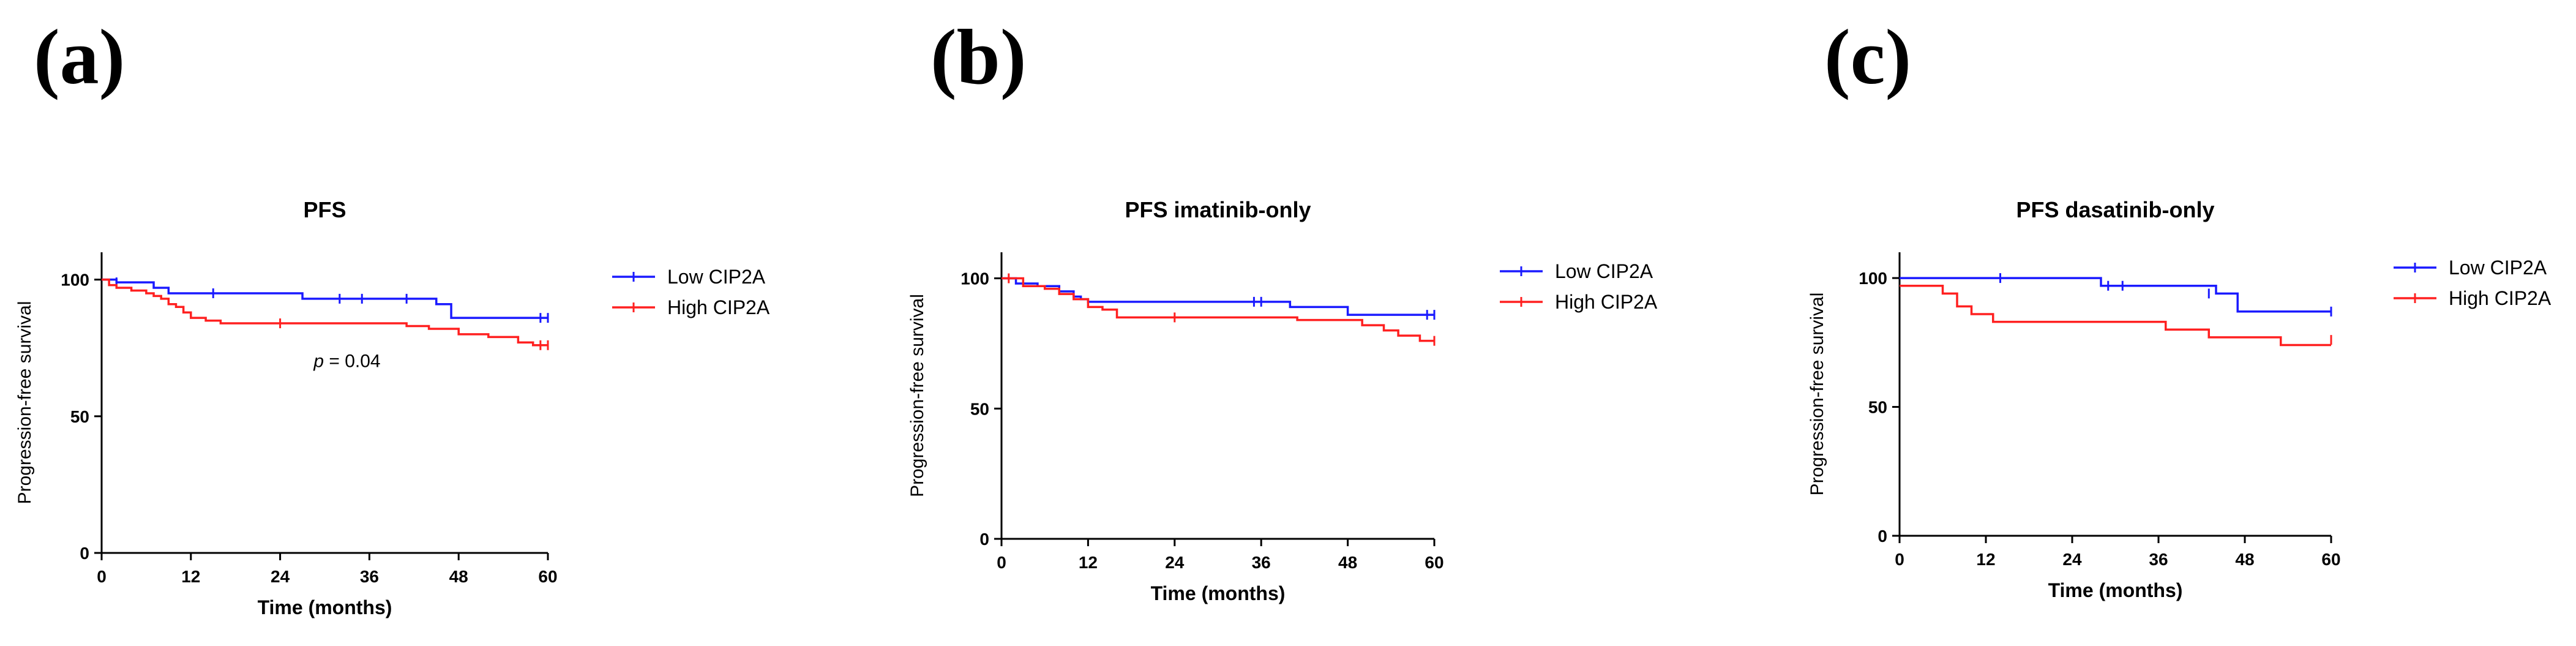  What do you see at coordinates (324, 209) in the screenshot?
I see `chart-title: PFS` at bounding box center [324, 209].